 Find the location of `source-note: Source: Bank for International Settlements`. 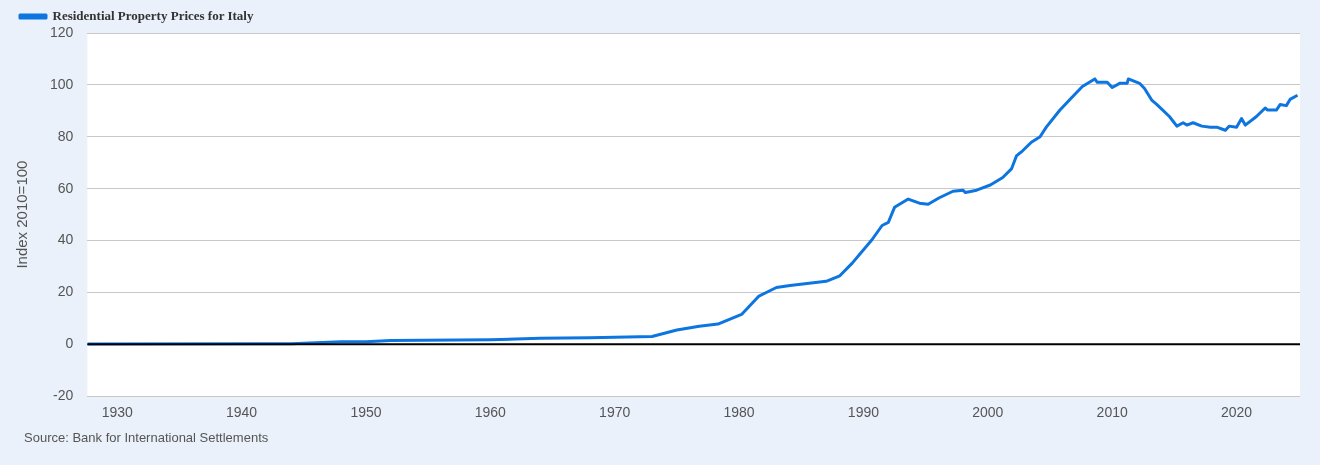

source-note: Source: Bank for International Settlements is located at coordinates (146, 437).